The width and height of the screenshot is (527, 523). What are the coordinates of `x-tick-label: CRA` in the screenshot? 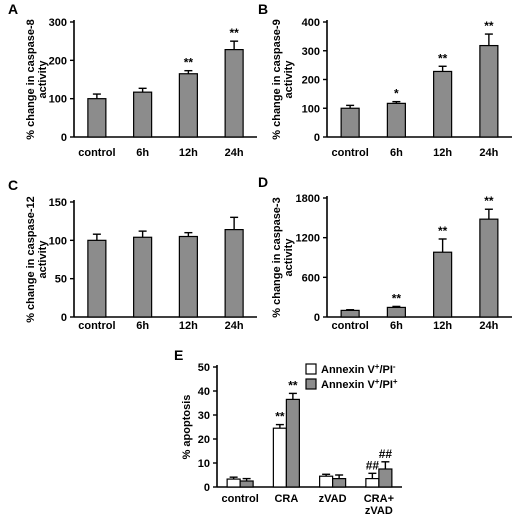 It's located at (286, 499).